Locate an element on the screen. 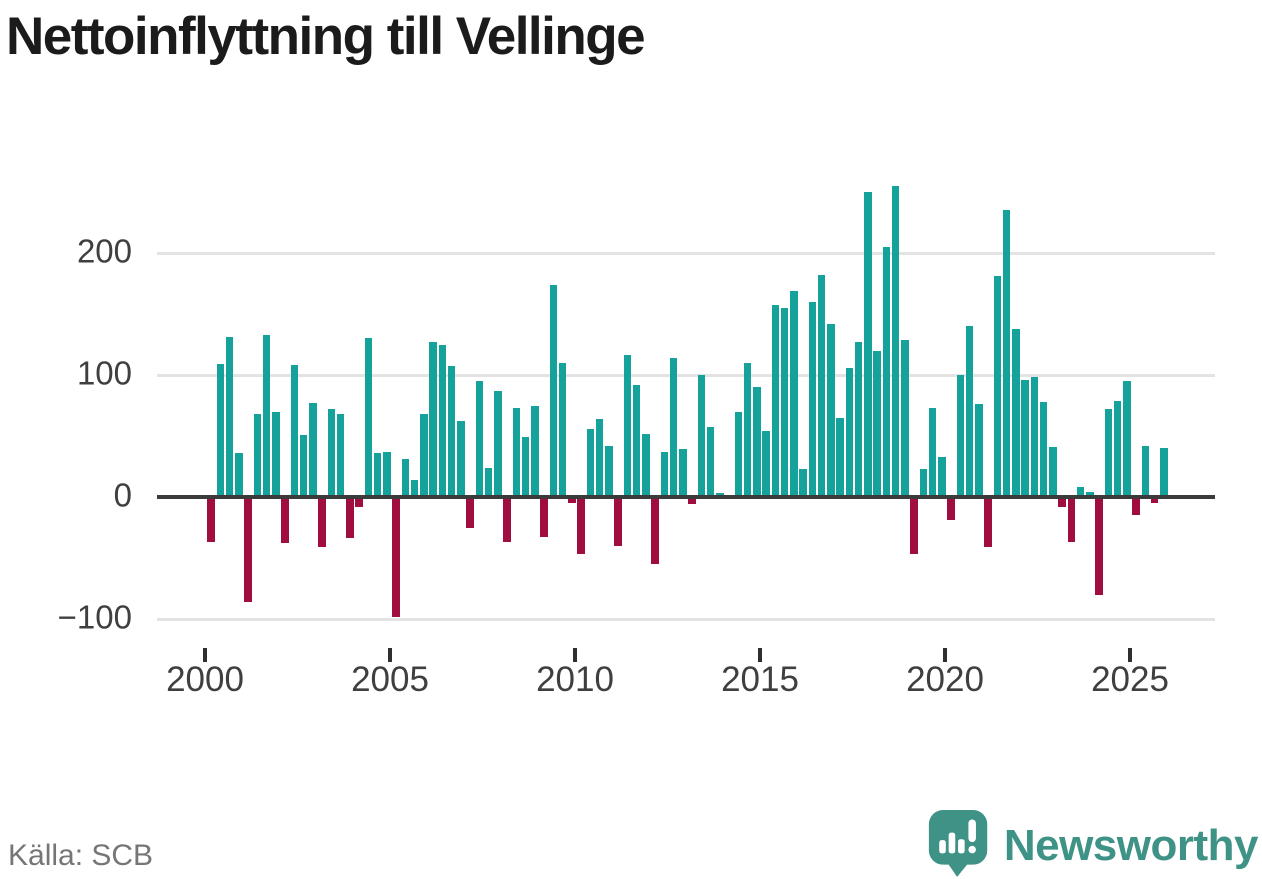 The height and width of the screenshot is (879, 1262). bar-2015-q1 is located at coordinates (766, 464).